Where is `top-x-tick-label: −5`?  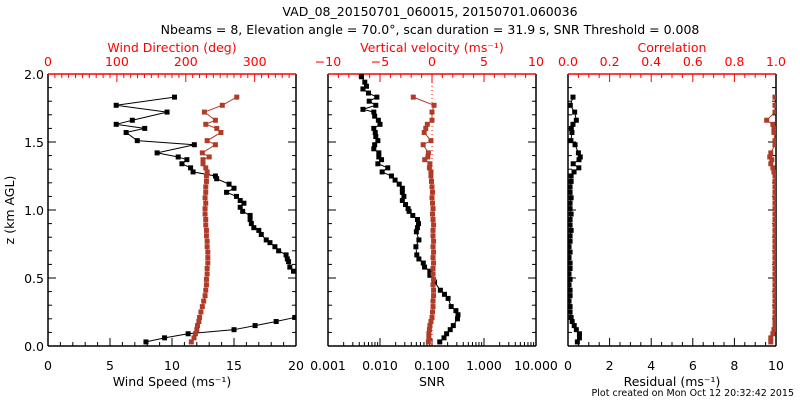
top-x-tick-label: −5 is located at coordinates (380, 61).